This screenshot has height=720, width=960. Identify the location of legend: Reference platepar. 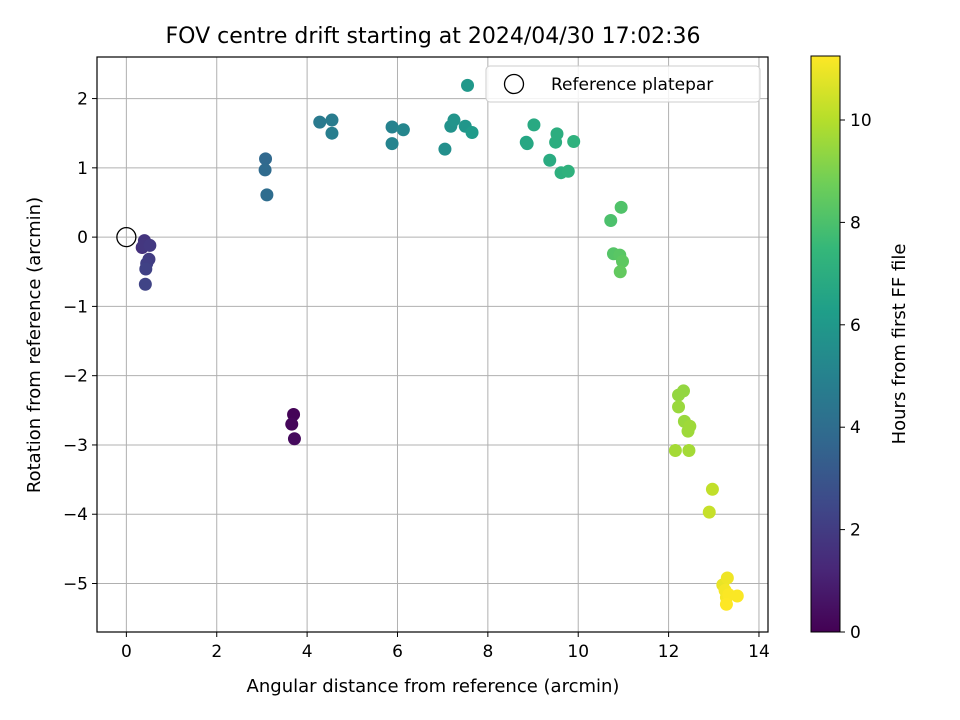
(623, 84).